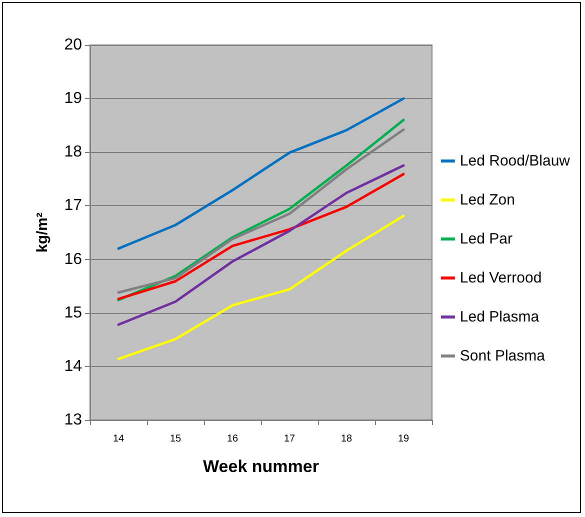 The image size is (585, 517). Describe the element at coordinates (73, 45) in the screenshot. I see `y-tick-label: 20` at that location.